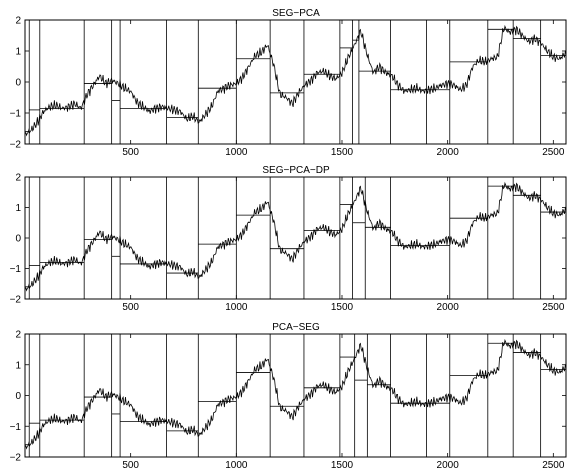  What do you see at coordinates (296, 13) in the screenshot?
I see `panel-title: SEG−PCA` at bounding box center [296, 13].